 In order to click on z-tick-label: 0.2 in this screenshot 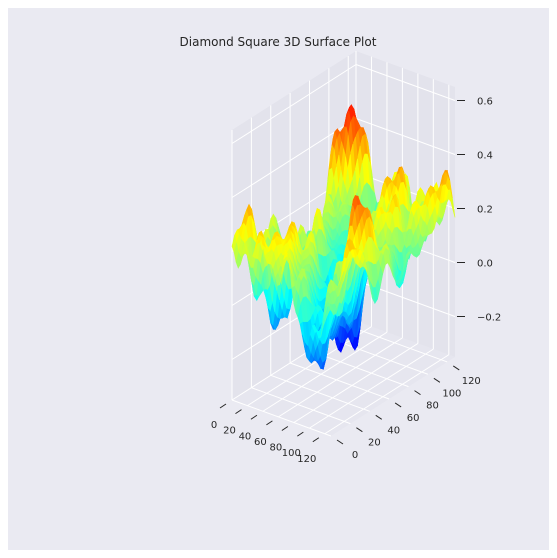, I will do `click(485, 210)`.